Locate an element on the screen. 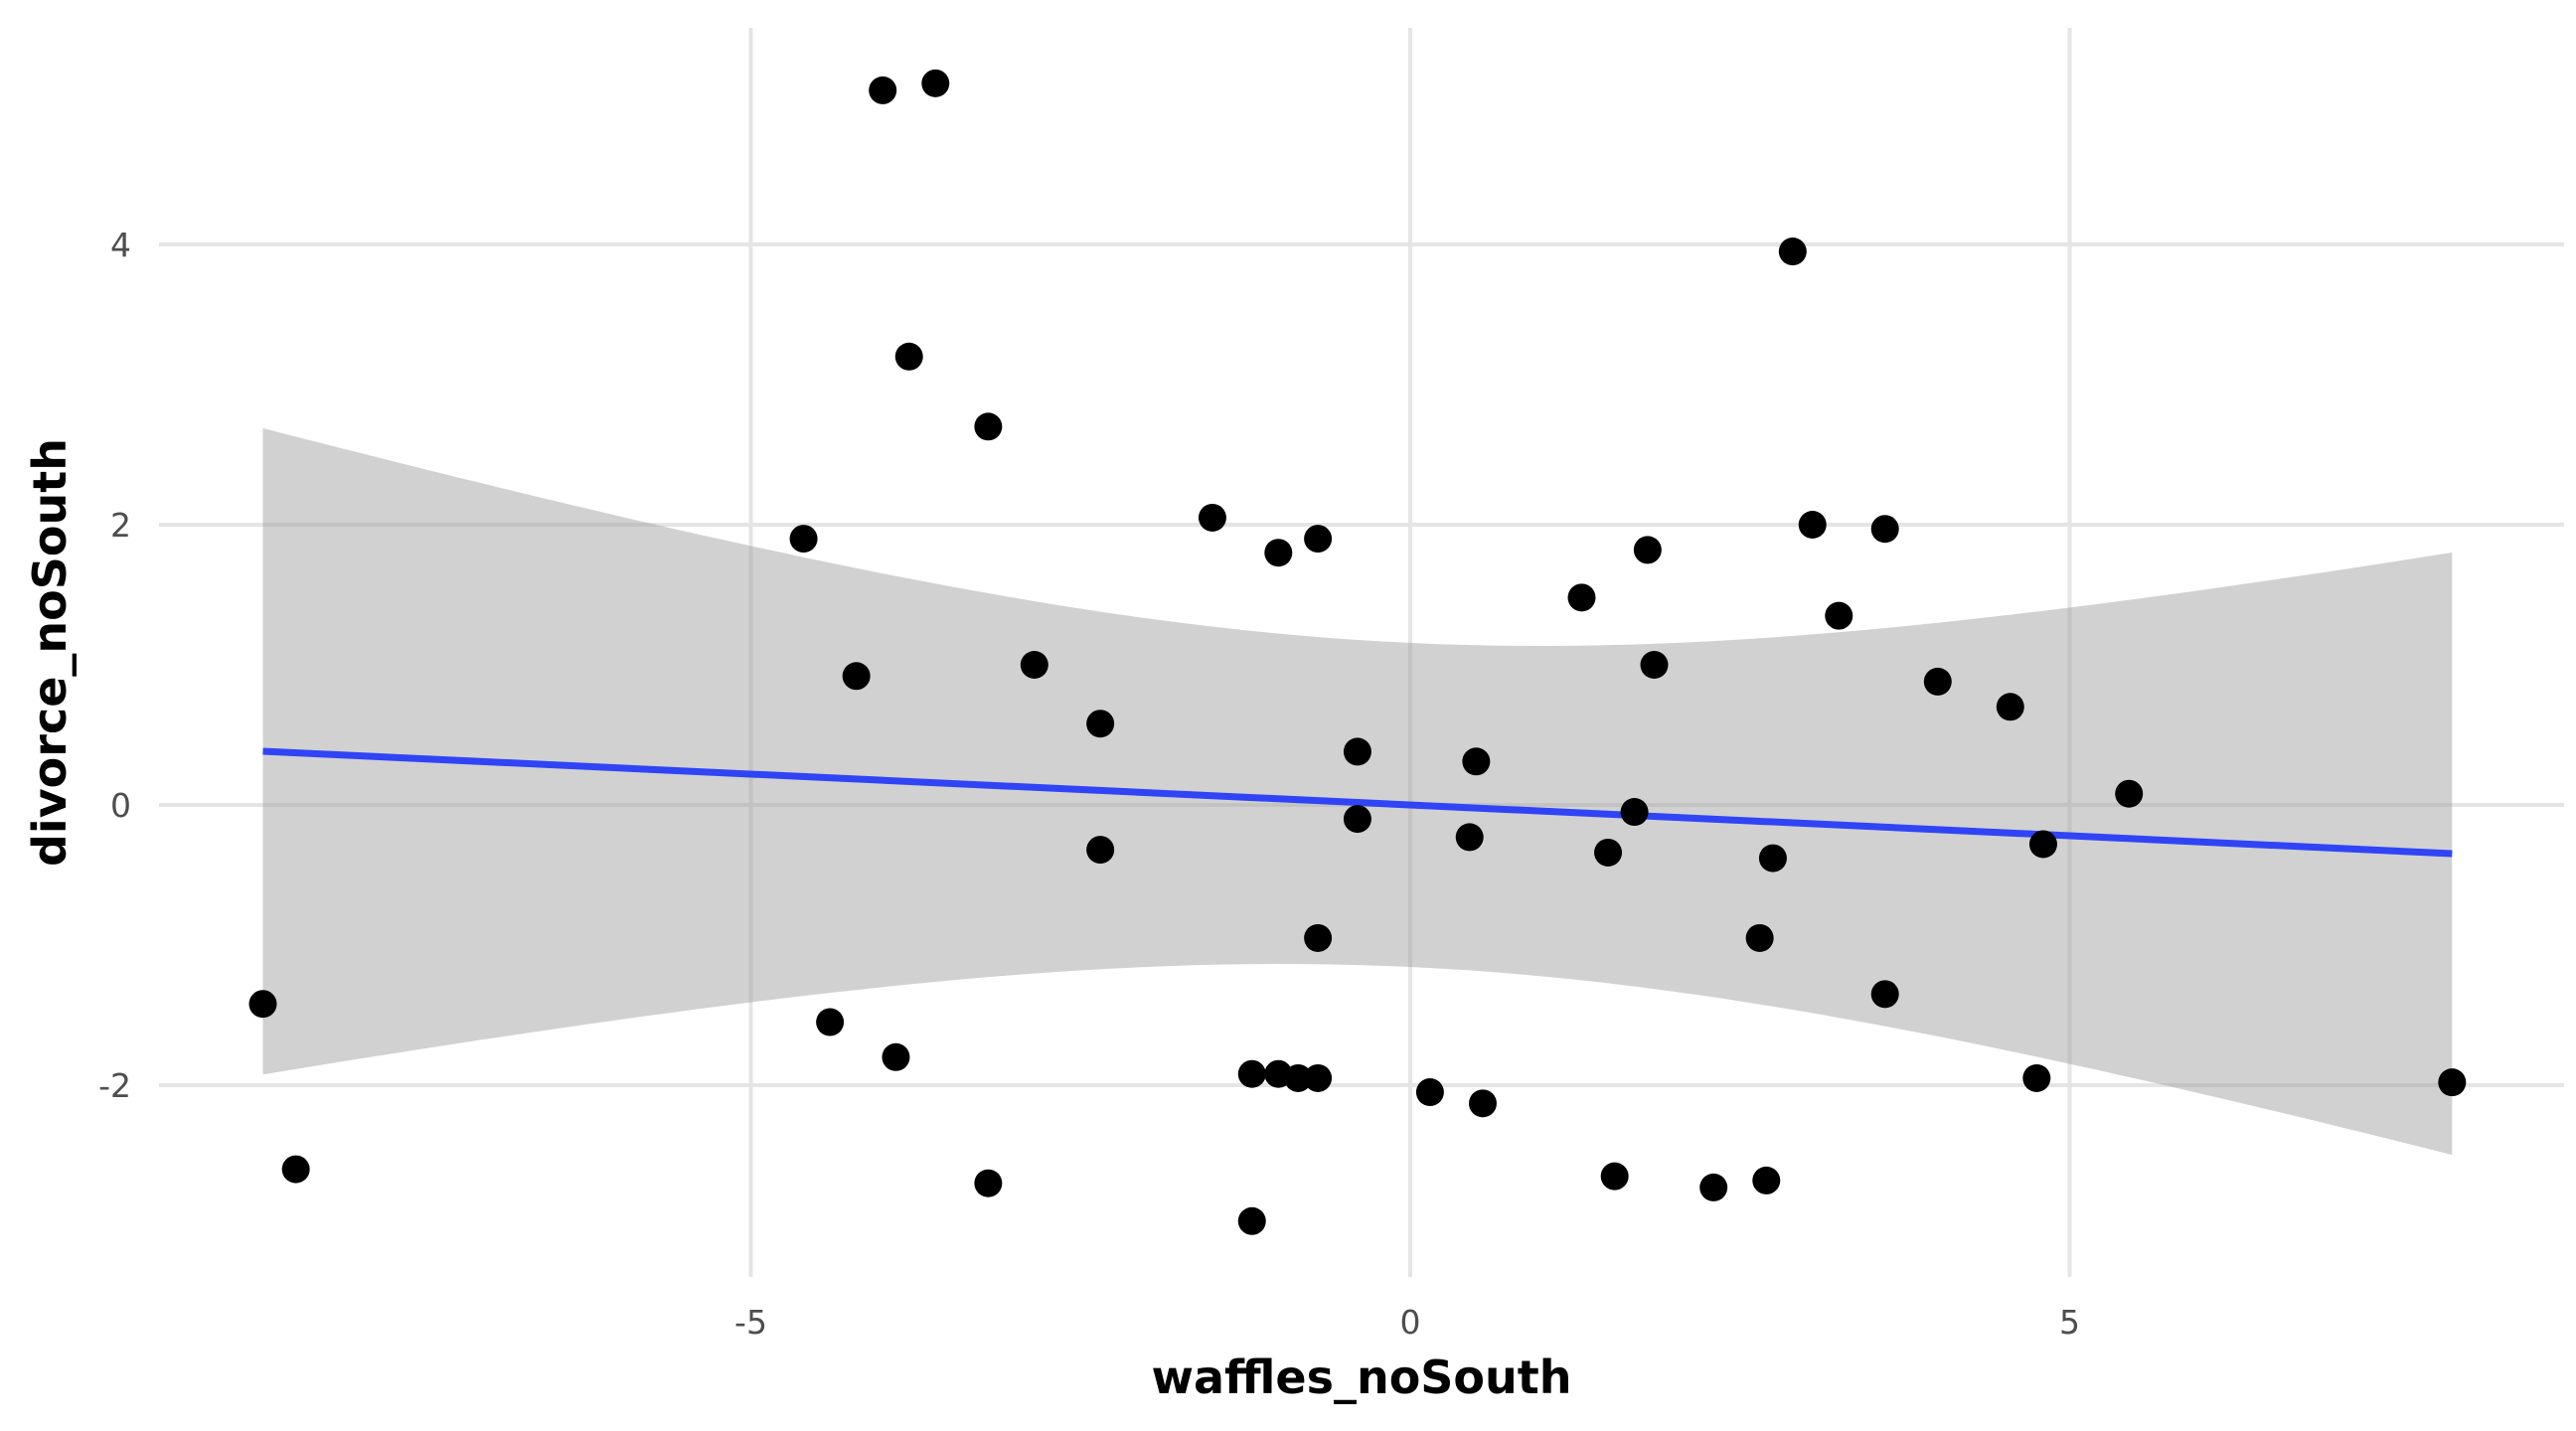 The width and height of the screenshot is (2576, 1431). y-axis-title: divorce_noSouth is located at coordinates (50, 652).